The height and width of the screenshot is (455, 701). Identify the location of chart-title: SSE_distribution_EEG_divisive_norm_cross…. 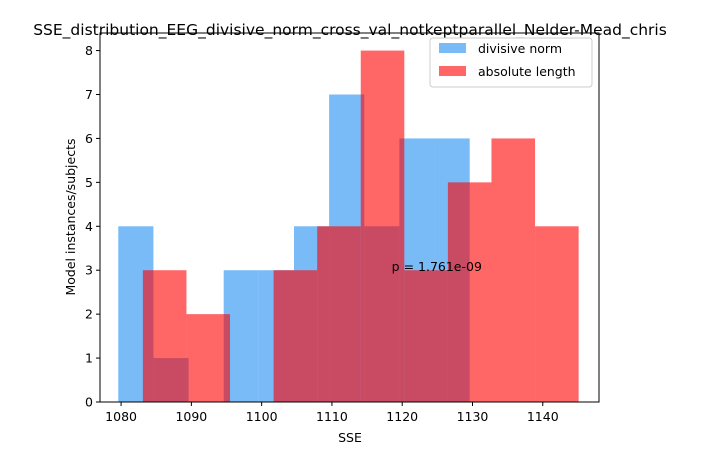
(350, 30).